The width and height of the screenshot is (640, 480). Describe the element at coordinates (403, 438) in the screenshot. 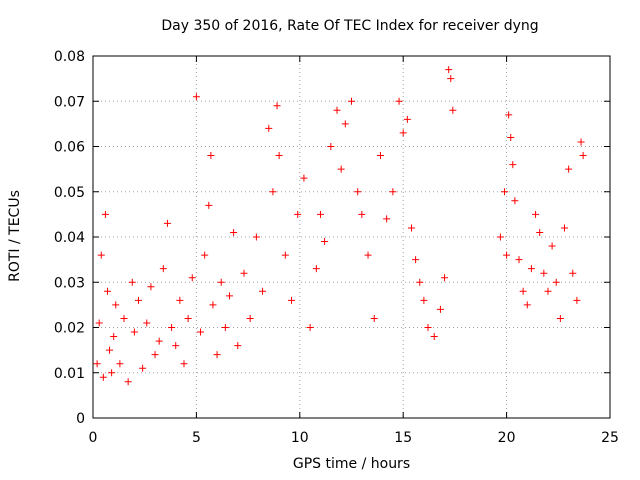

I see `x-tick-label: 15` at that location.